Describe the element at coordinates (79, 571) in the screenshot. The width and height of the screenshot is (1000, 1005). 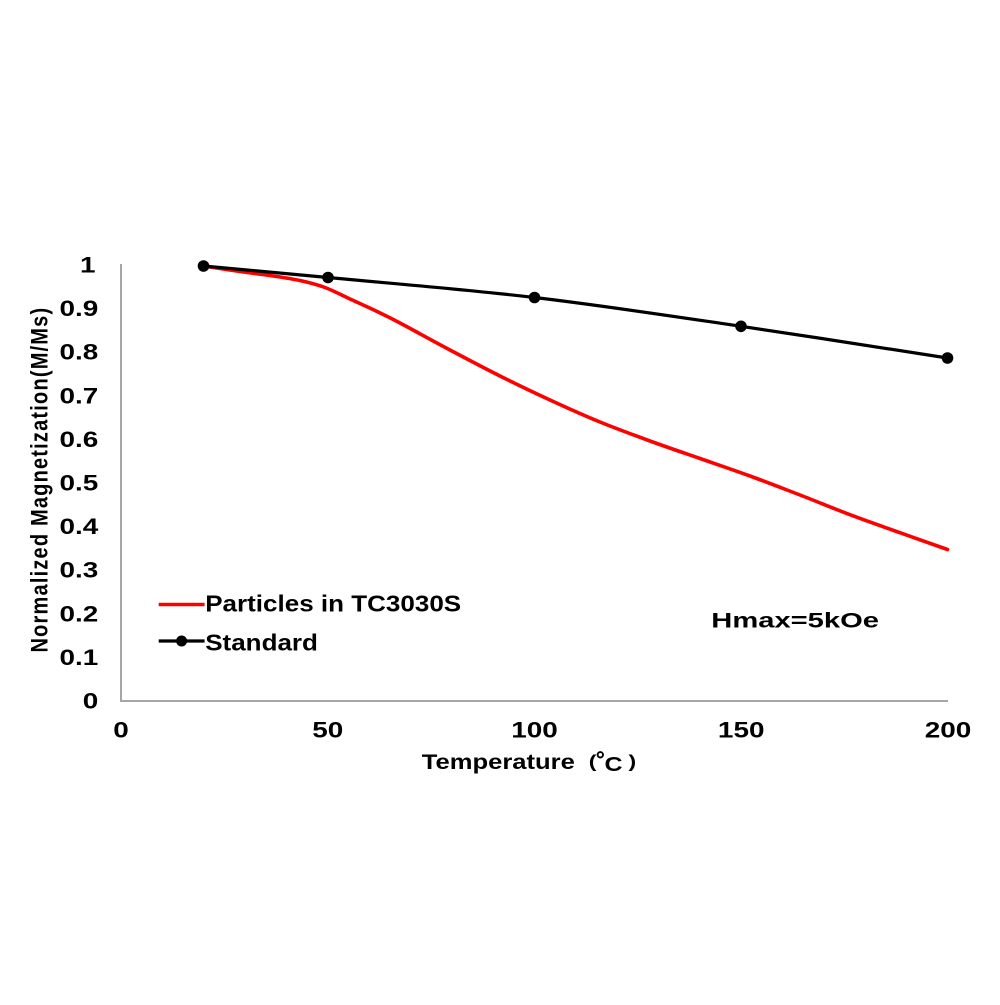
I see `svg-text: 0.3` at that location.